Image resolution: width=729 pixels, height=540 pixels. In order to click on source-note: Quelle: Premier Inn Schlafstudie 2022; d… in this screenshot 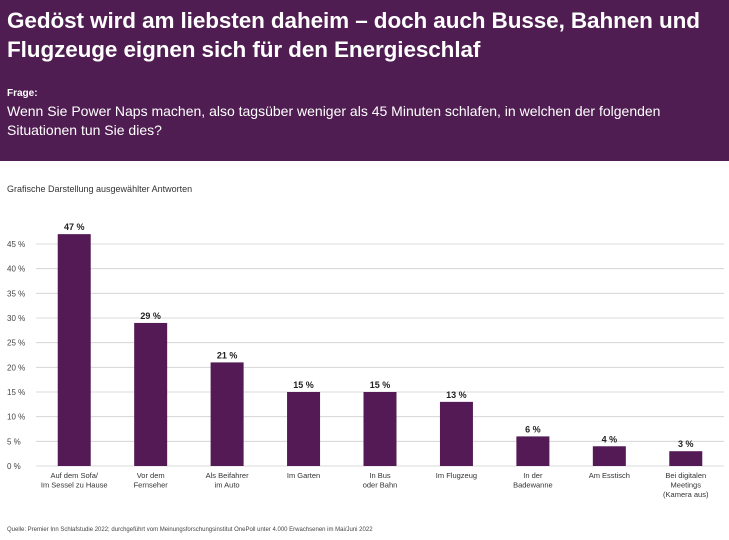, I will do `click(190, 530)`.